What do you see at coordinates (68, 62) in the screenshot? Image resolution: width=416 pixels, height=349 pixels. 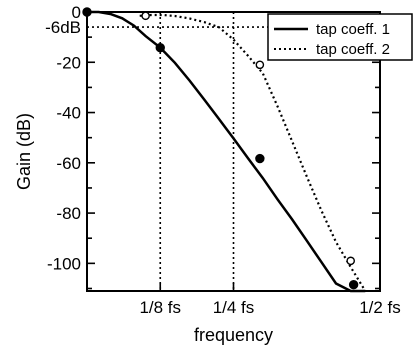 I see `y-tick-label: -20` at bounding box center [68, 62].